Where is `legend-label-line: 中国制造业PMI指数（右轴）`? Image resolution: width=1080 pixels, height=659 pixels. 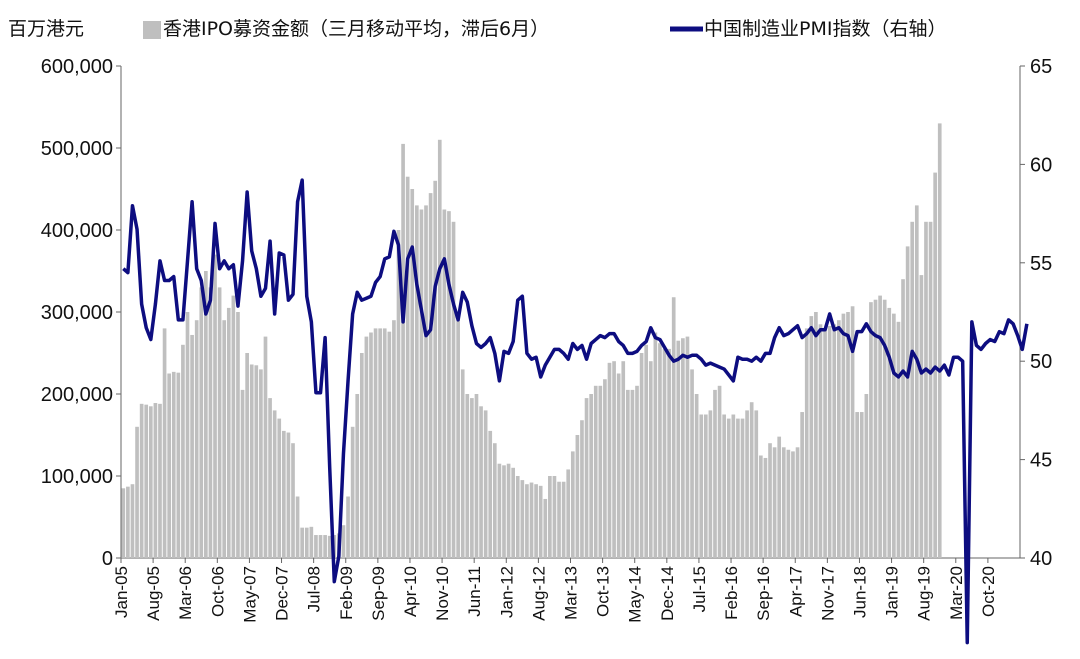
legend-label-line: 中国制造业PMI指数（右轴） is located at coordinates (825, 29).